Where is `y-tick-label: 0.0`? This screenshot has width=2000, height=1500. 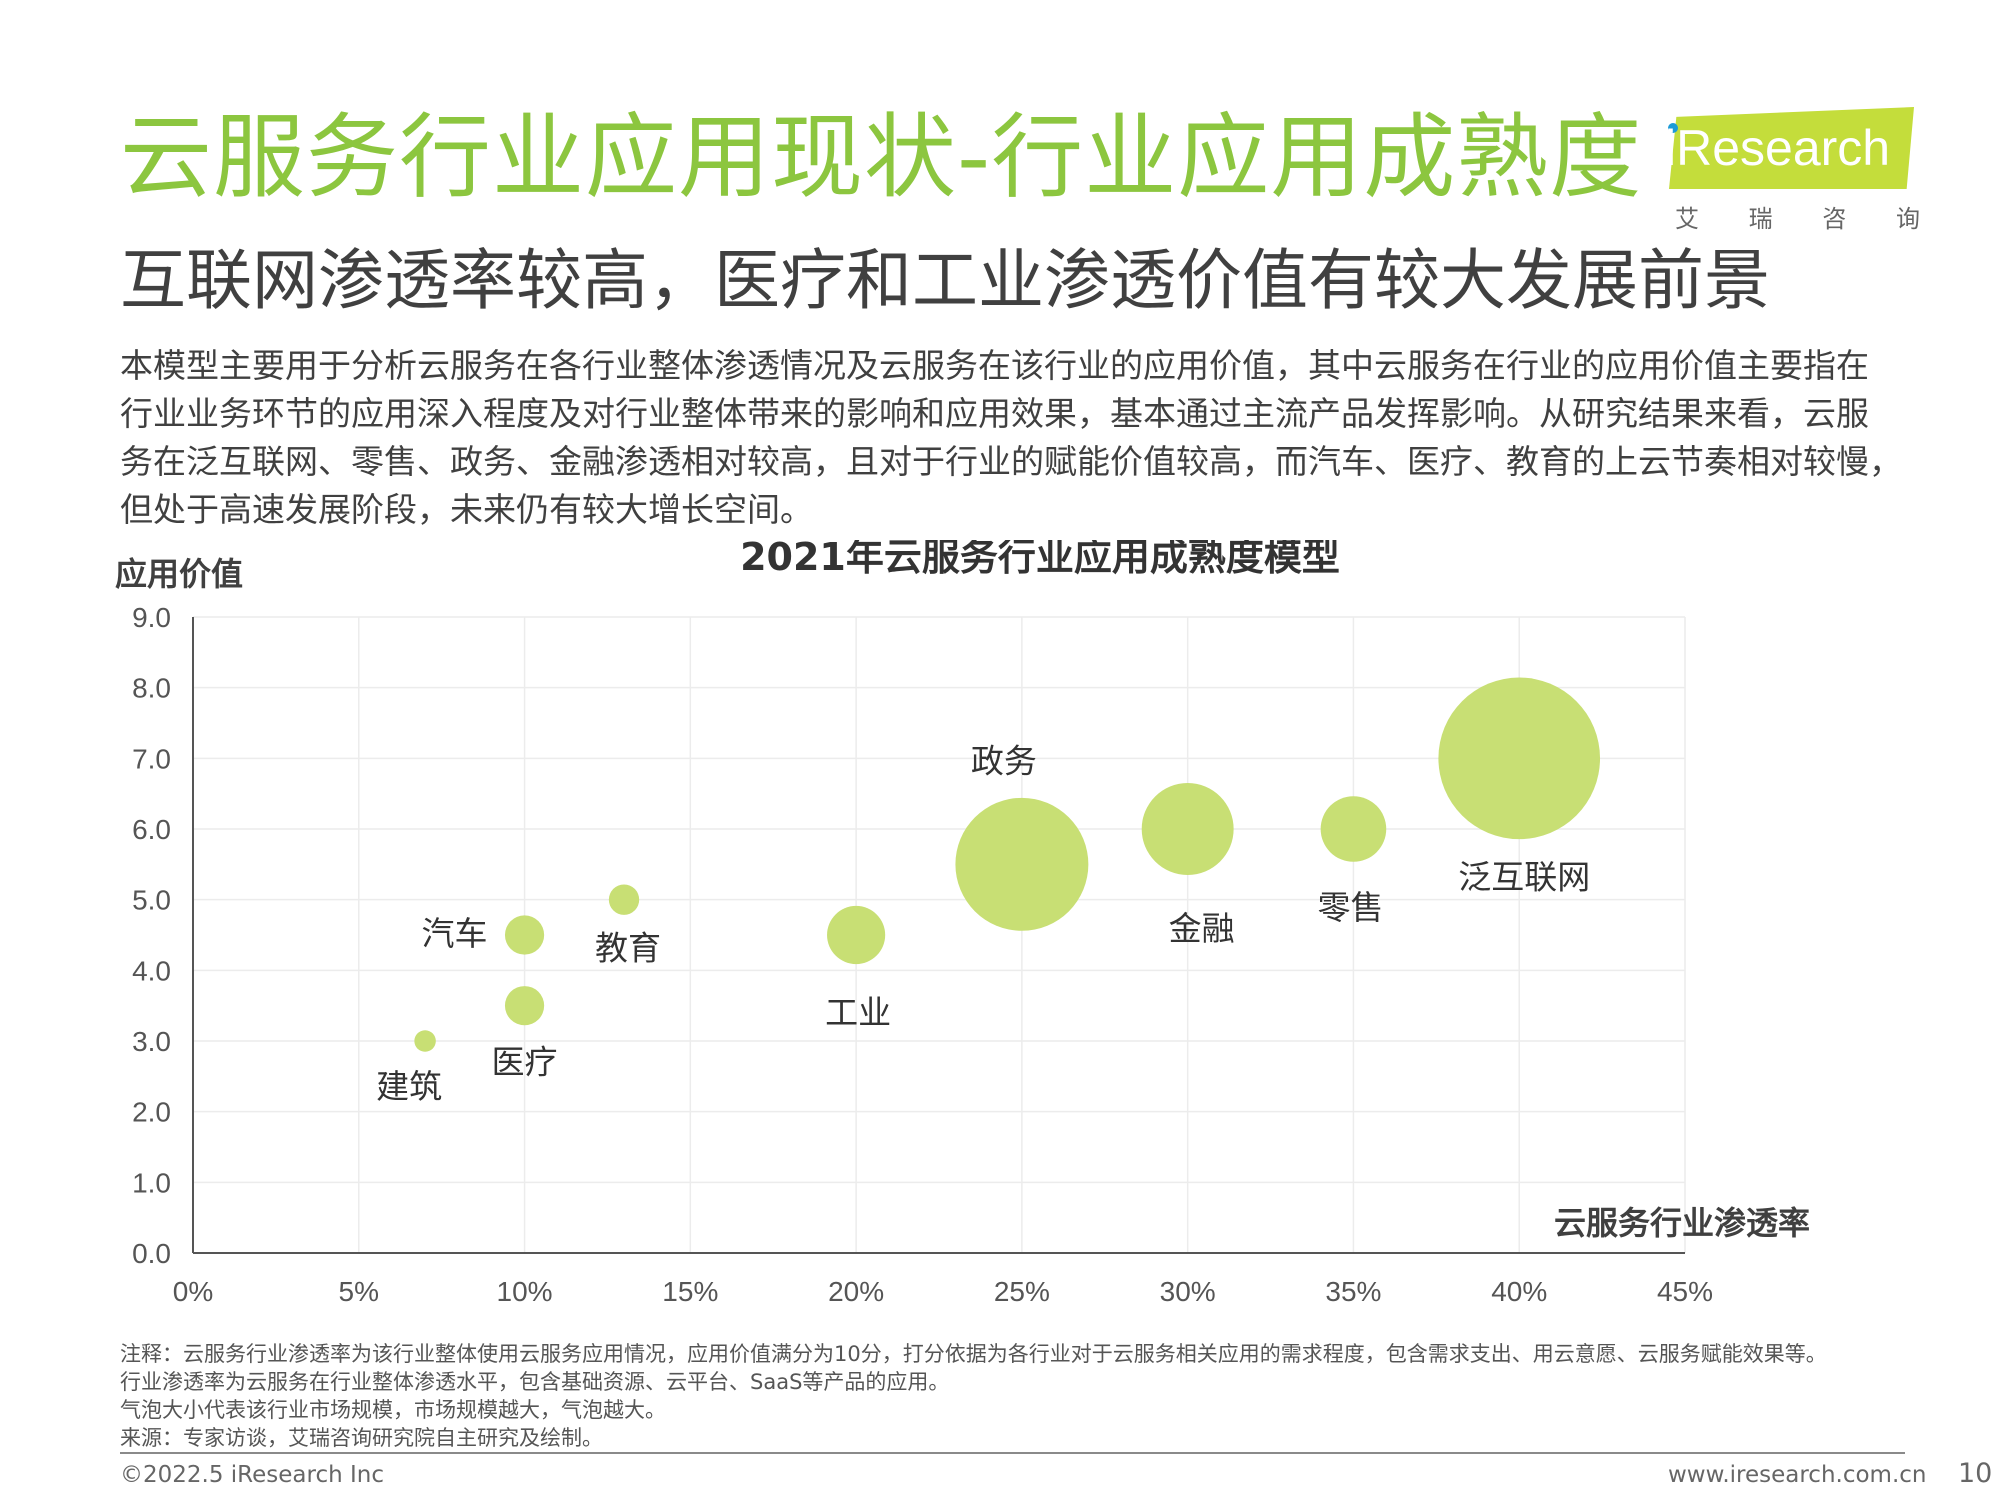 y-tick-label: 0.0 is located at coordinates (151, 1253).